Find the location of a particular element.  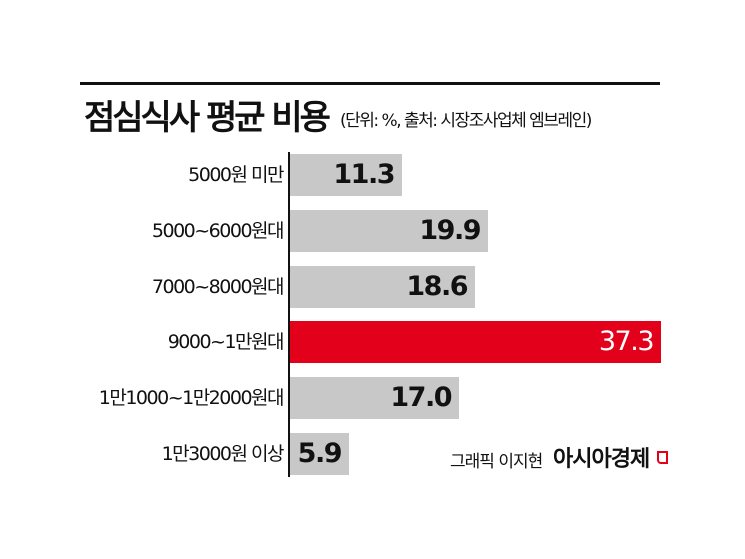

chart-title: 점심식사 평균 비용 is located at coordinates (207, 118).